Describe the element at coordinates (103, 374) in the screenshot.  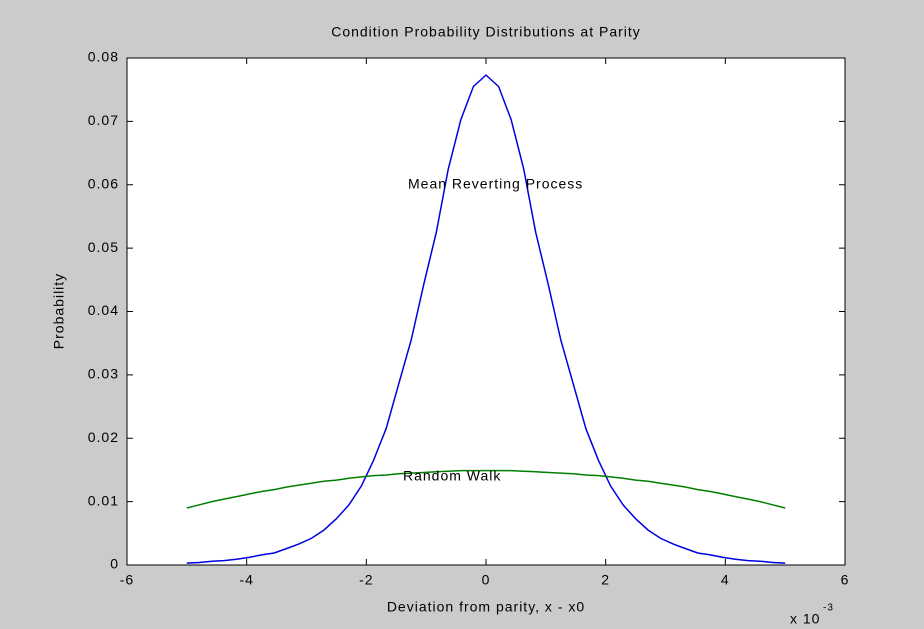
I see `y-tick-label: 0.03` at that location.